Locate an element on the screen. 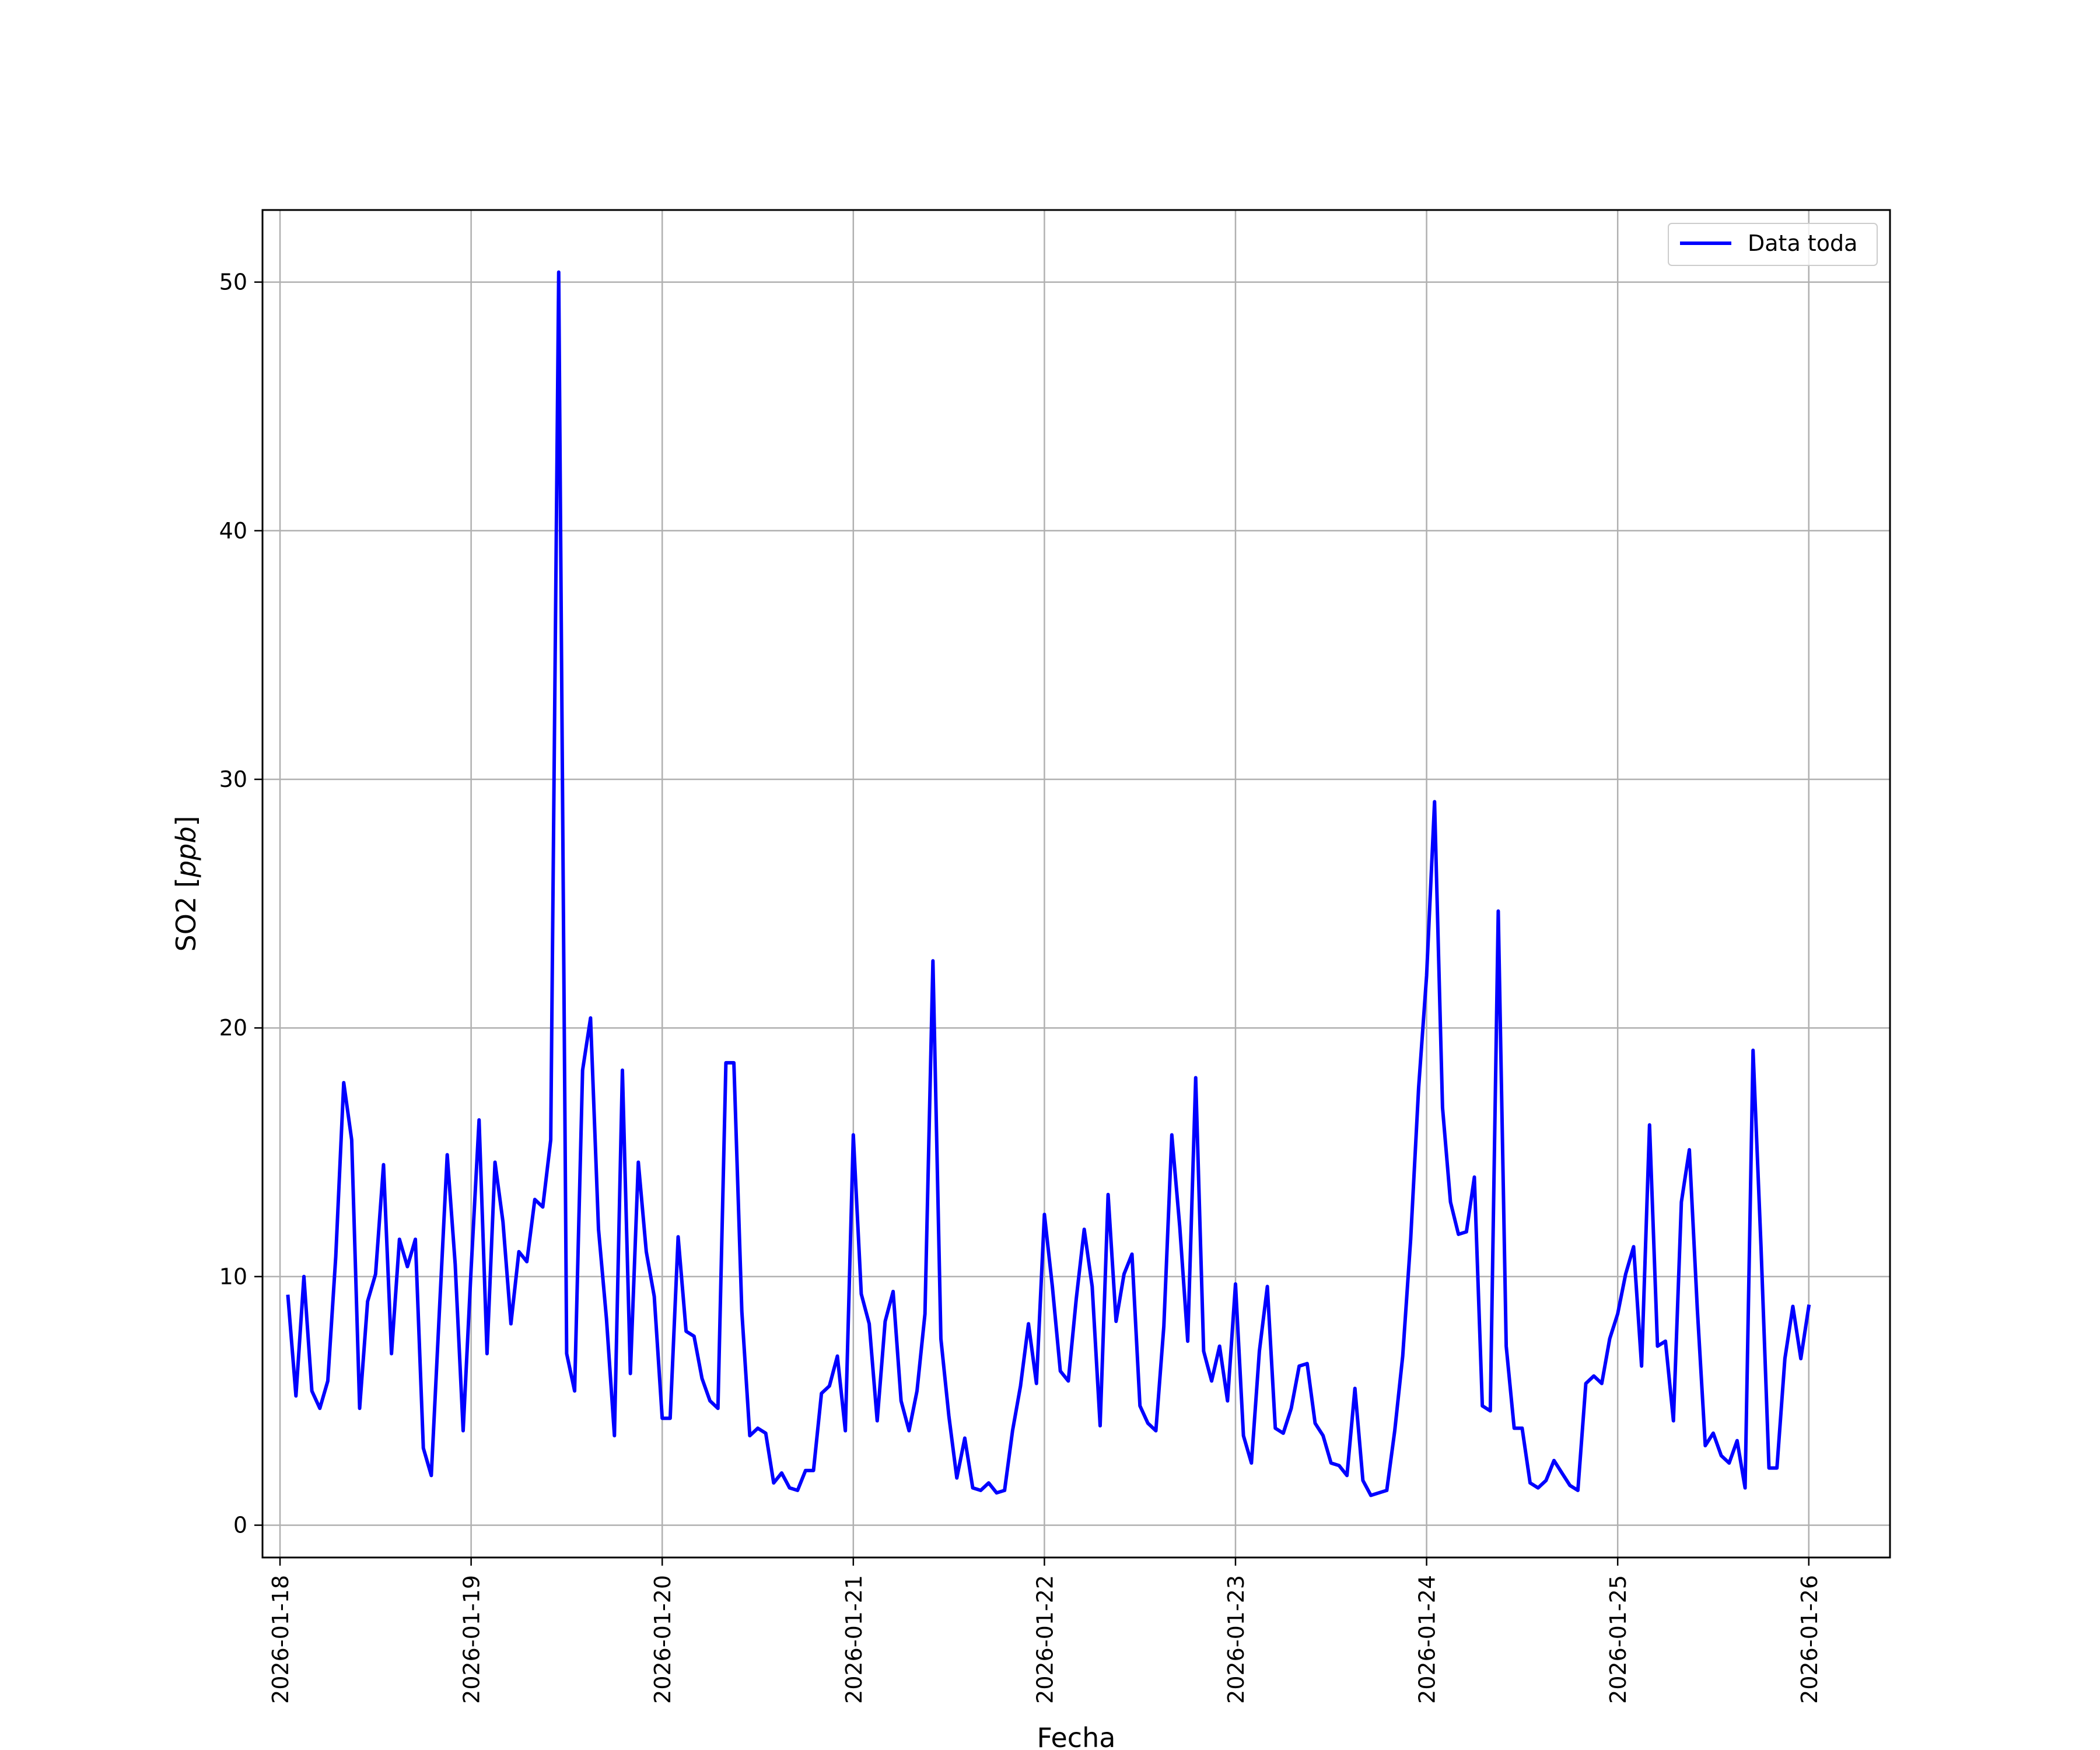 The image size is (2100, 1750). y-tick-label: 40 is located at coordinates (233, 531).